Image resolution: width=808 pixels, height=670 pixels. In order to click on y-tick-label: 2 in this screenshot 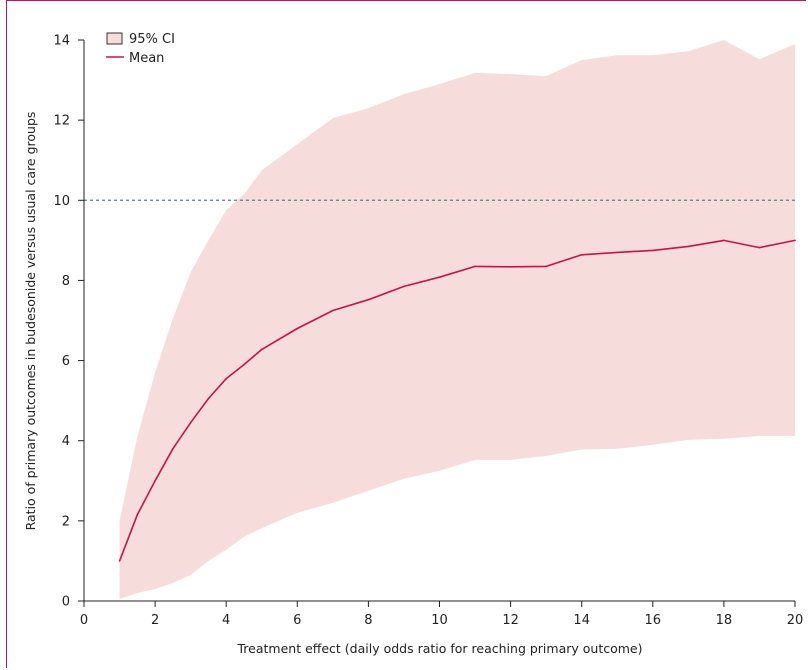, I will do `click(66, 521)`.